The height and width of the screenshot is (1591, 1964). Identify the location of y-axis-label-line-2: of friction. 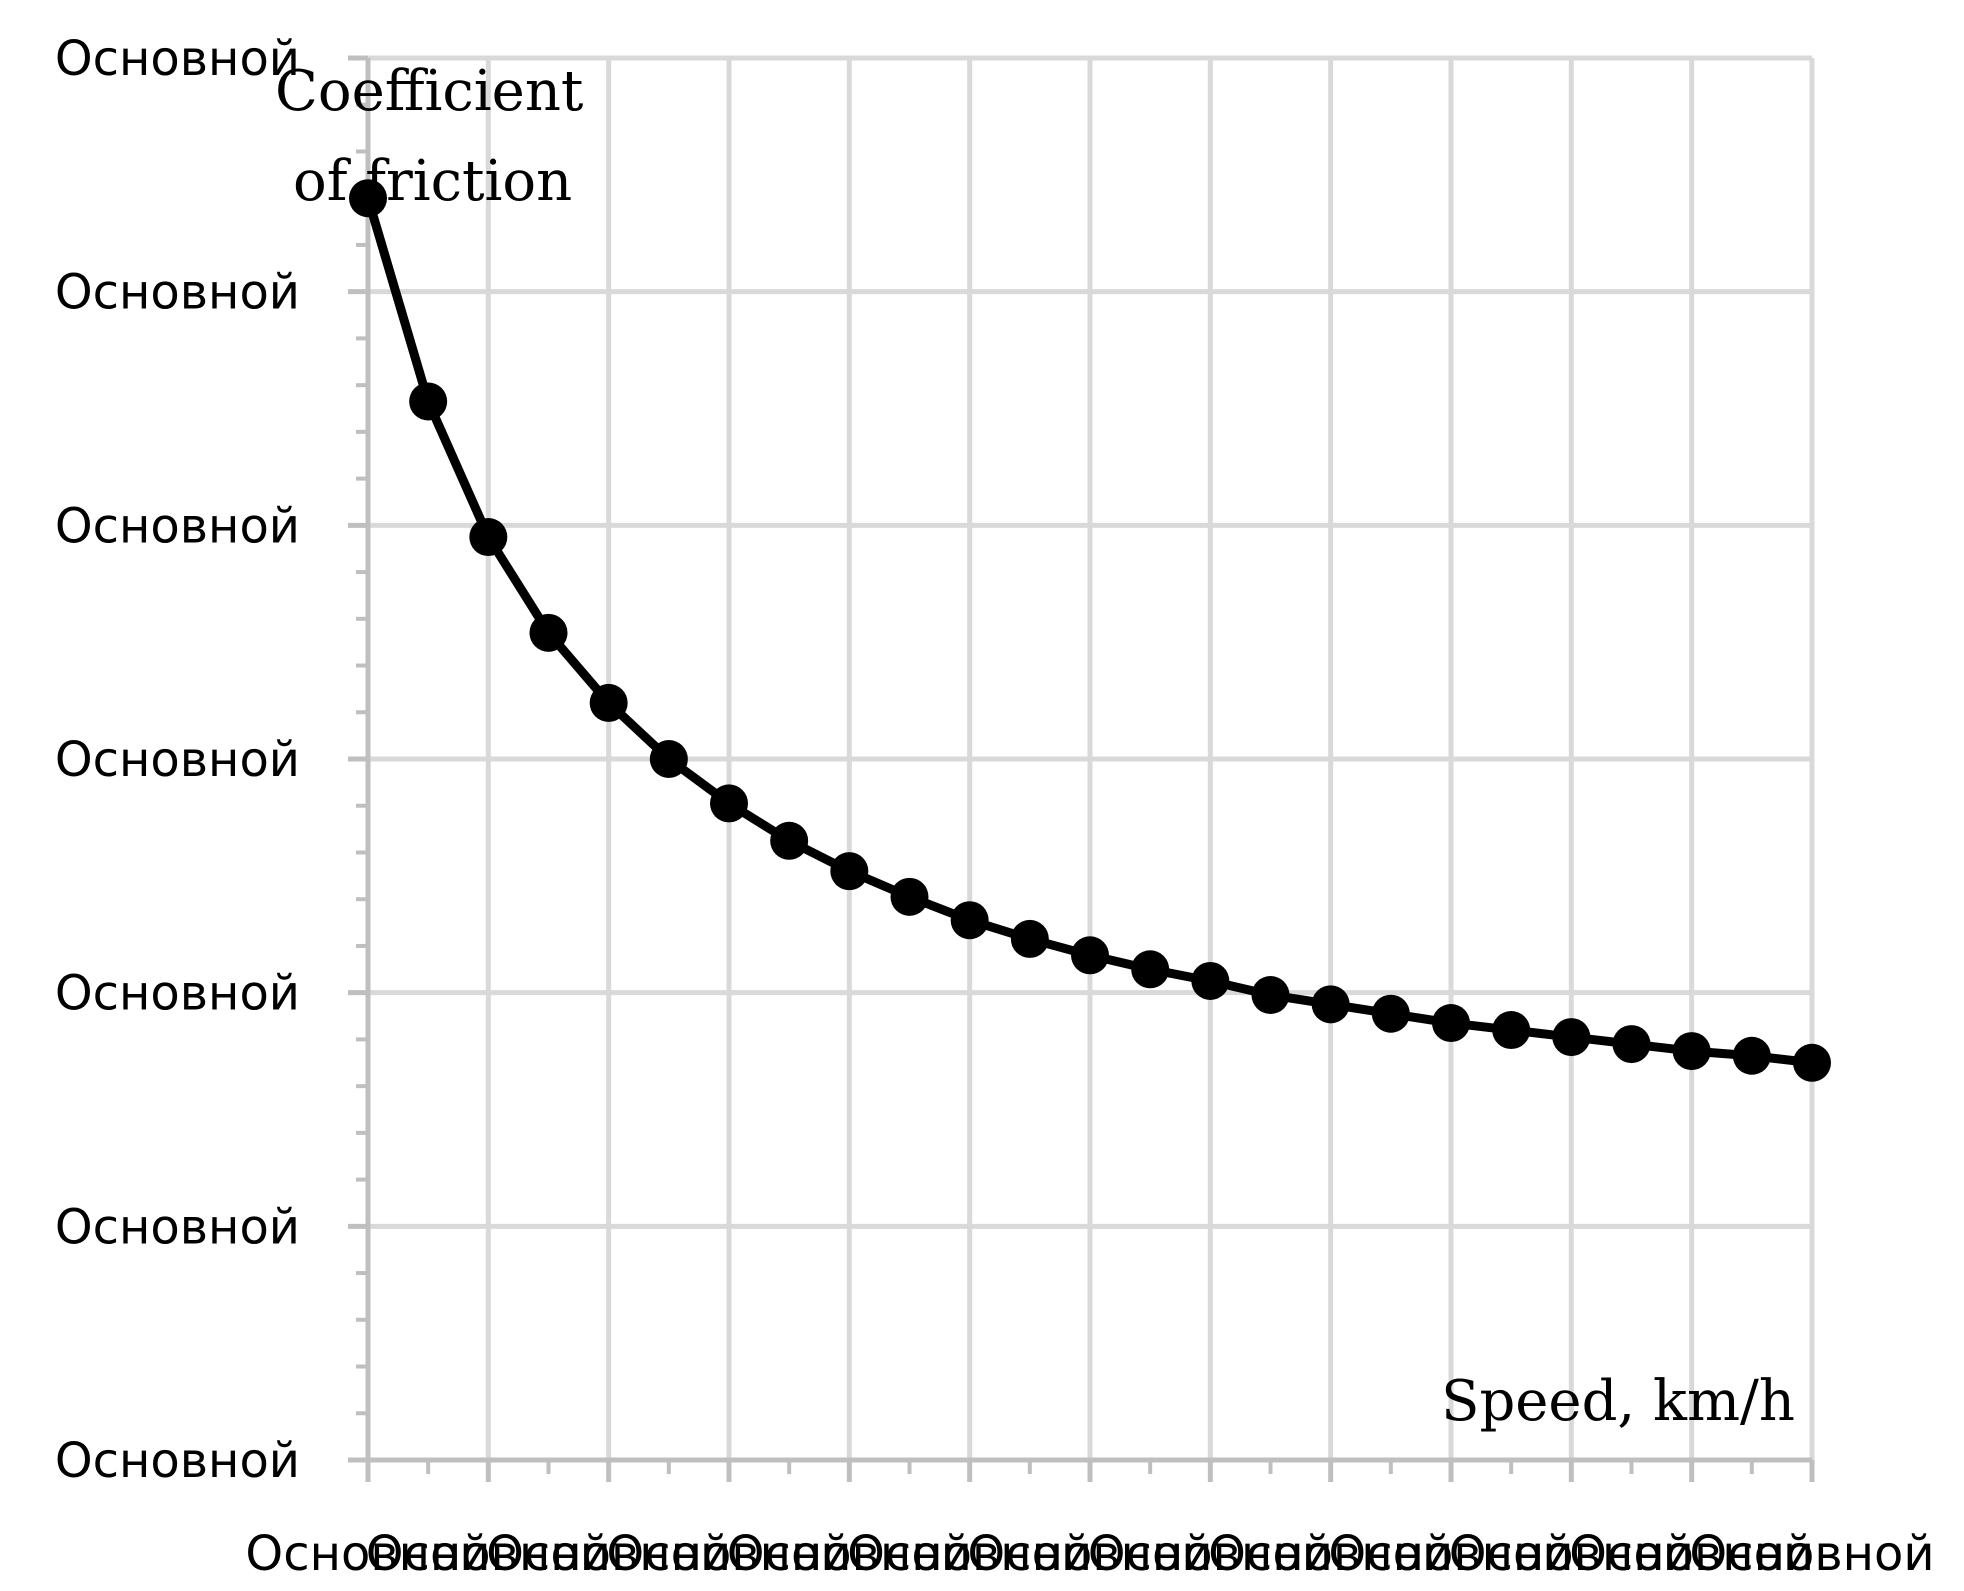
(432, 181).